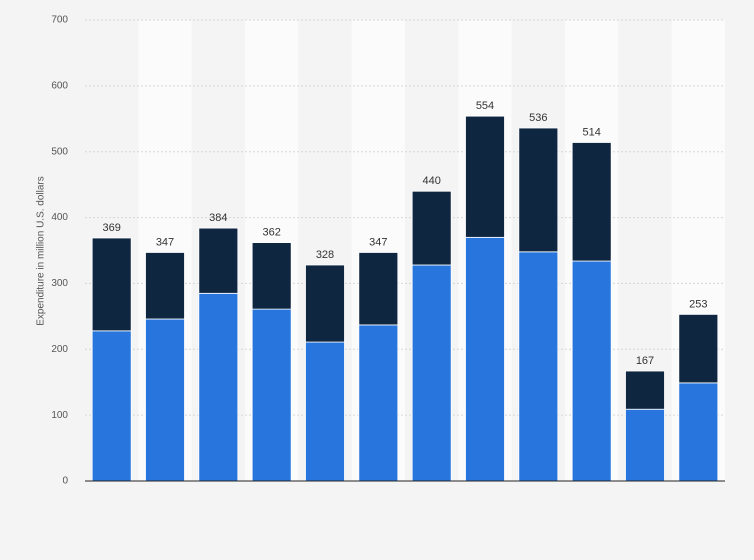  What do you see at coordinates (645, 361) in the screenshot?
I see `total-label: 167` at bounding box center [645, 361].